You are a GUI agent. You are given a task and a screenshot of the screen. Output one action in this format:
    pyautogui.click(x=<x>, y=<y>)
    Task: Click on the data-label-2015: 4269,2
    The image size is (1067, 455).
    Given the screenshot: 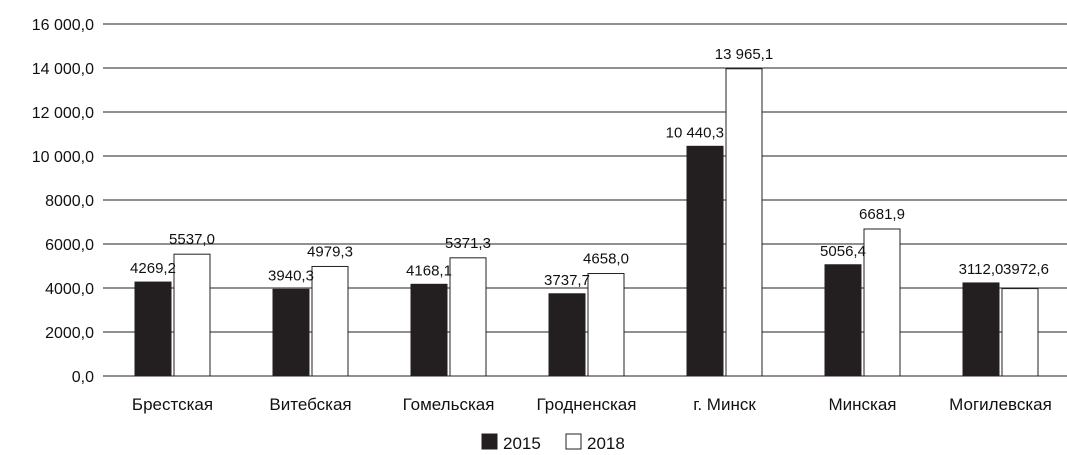 What is the action you would take?
    pyautogui.click(x=153, y=268)
    